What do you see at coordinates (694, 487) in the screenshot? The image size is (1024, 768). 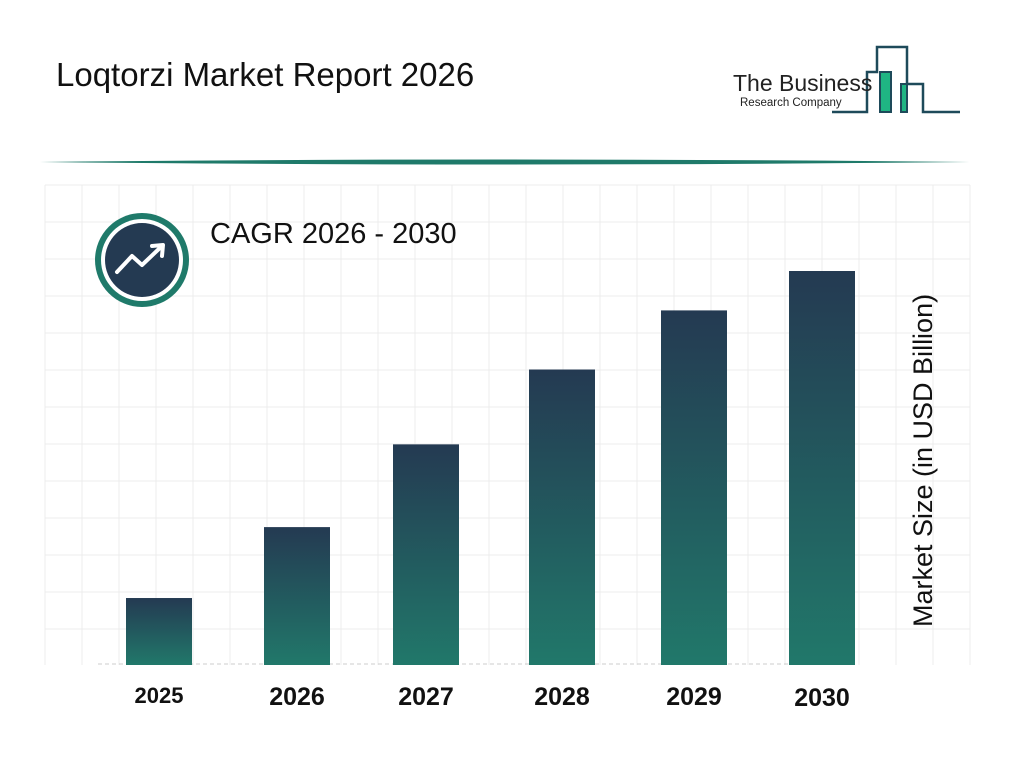 I see `bar-2029` at bounding box center [694, 487].